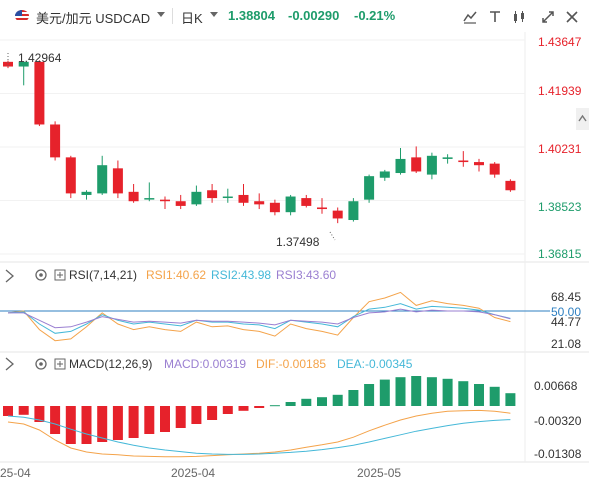 Image resolution: width=589 pixels, height=486 pixels. Describe the element at coordinates (560, 254) in the screenshot. I see `price-tick-label: 1.36815` at that location.